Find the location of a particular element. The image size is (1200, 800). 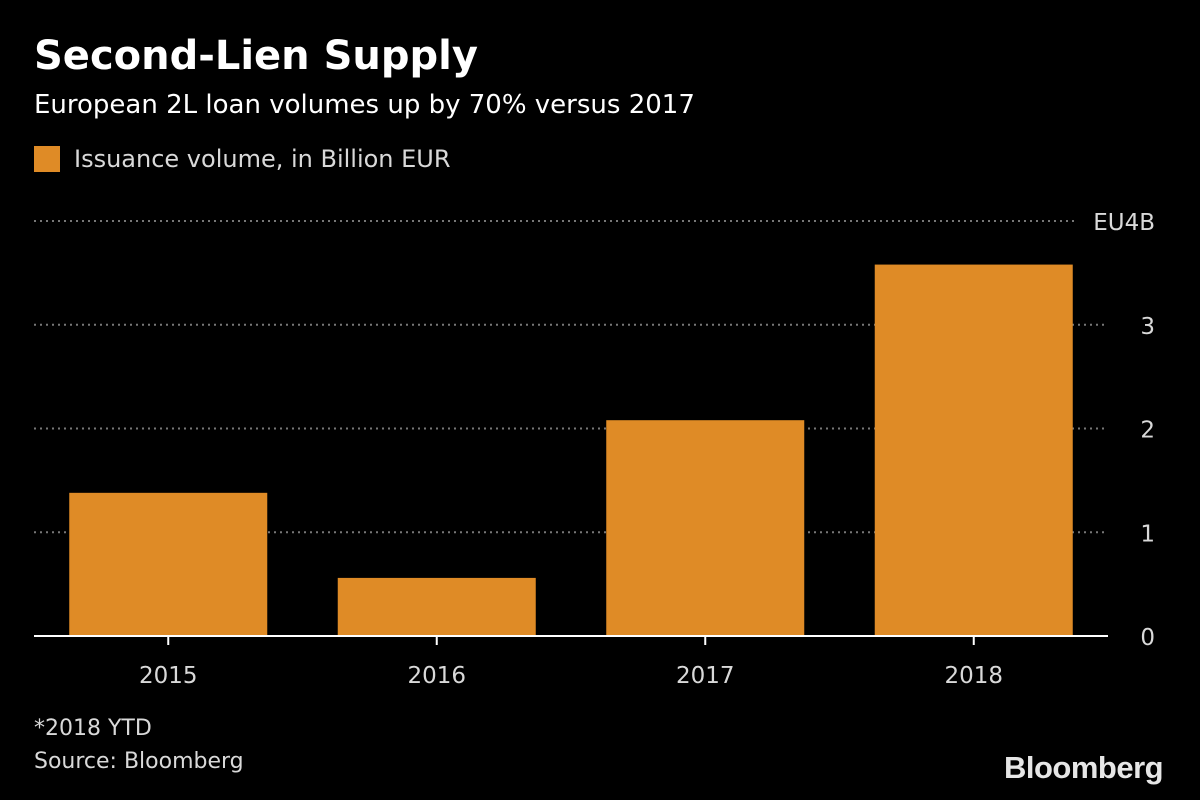

y-tick-label: 1 is located at coordinates (1147, 534).